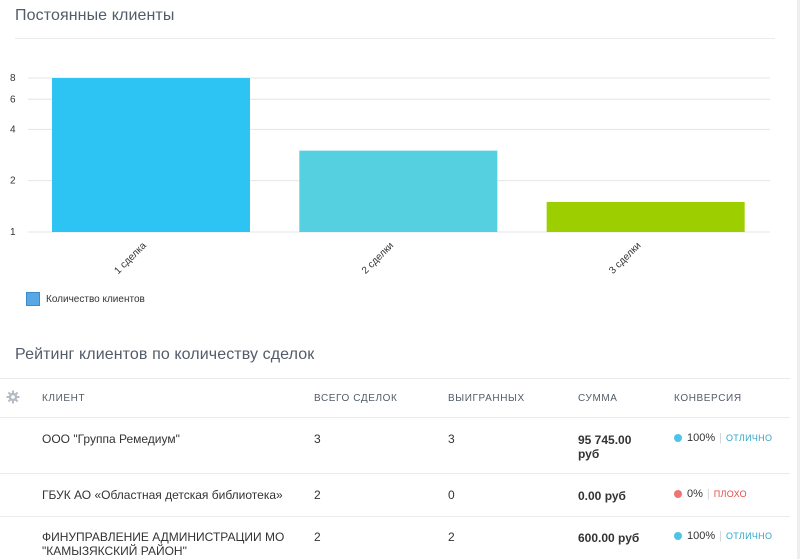 Image resolution: width=800 pixels, height=559 pixels. Describe the element at coordinates (395, 38) in the screenshot. I see `chart-title-divider` at that location.